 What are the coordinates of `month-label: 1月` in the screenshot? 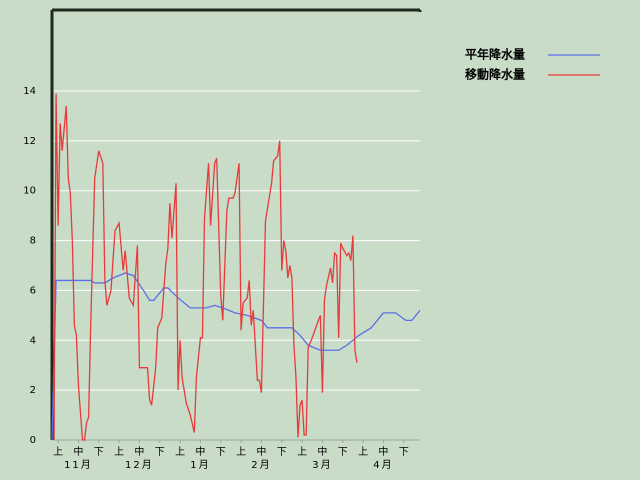 It's located at (200, 465).